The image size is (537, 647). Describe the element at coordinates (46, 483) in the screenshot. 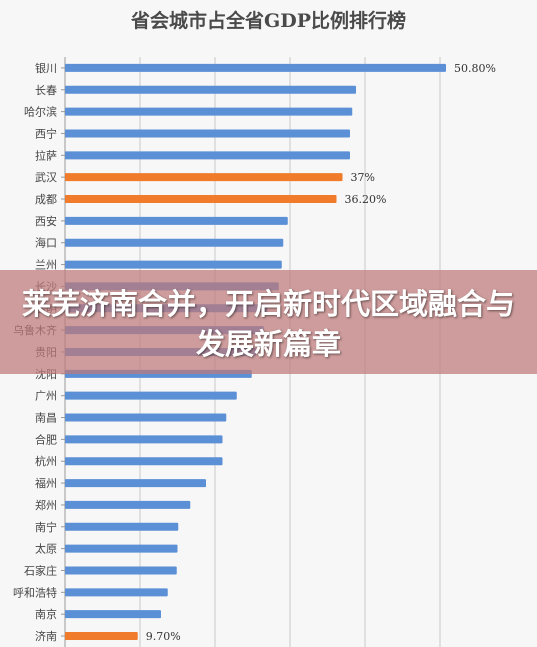

I see `category-label: 福州` at that location.